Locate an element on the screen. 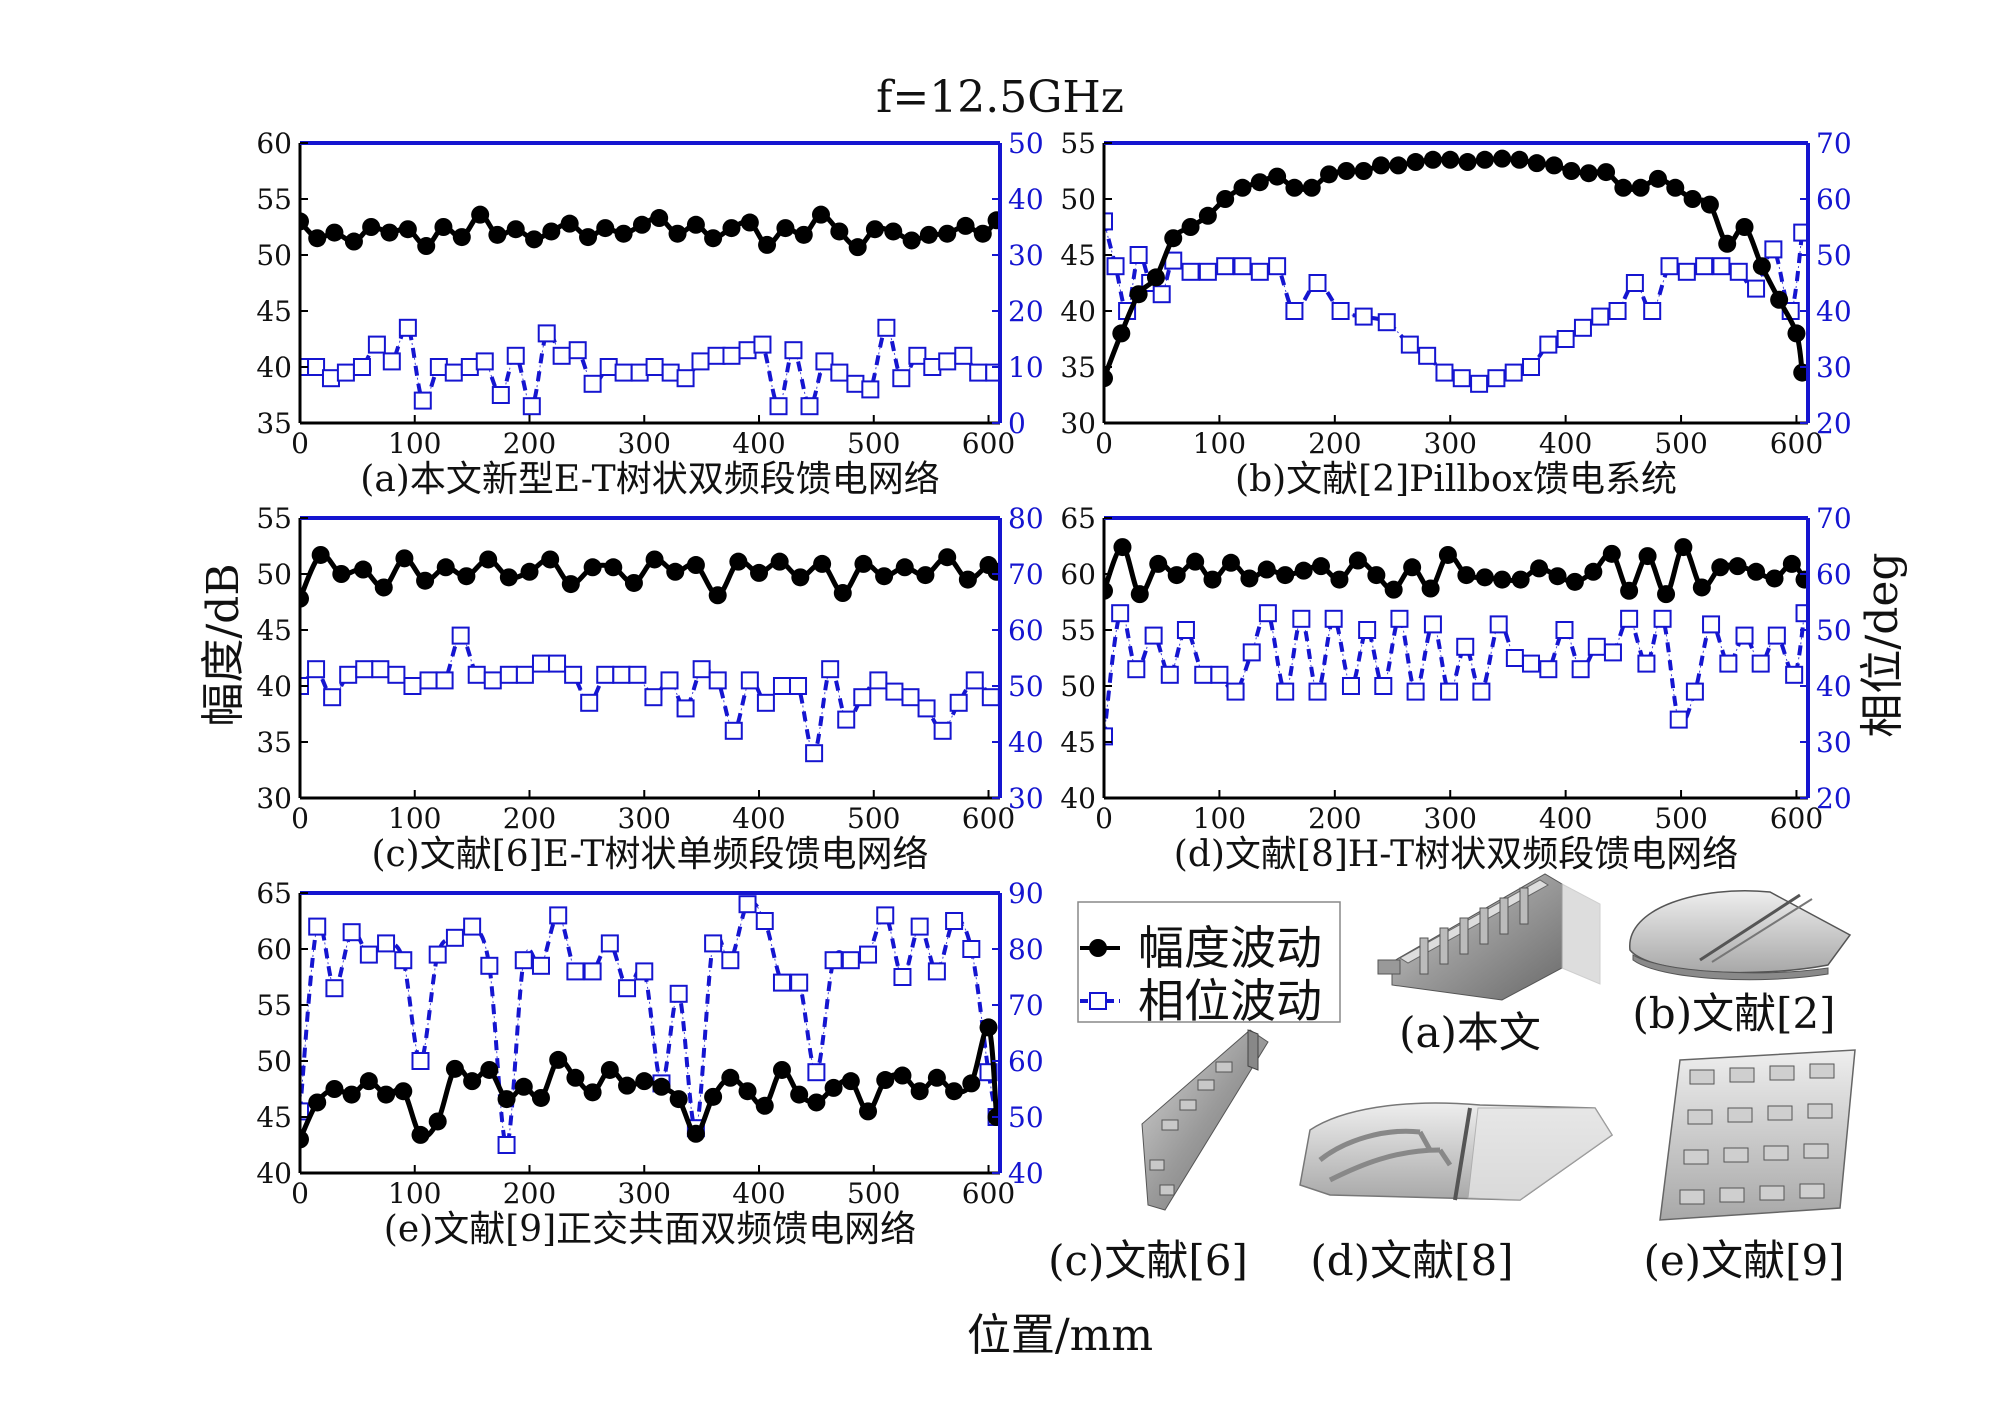 The width and height of the screenshot is (2000, 1401). ytick-left-label-d-5: 65 is located at coordinates (1078, 518).